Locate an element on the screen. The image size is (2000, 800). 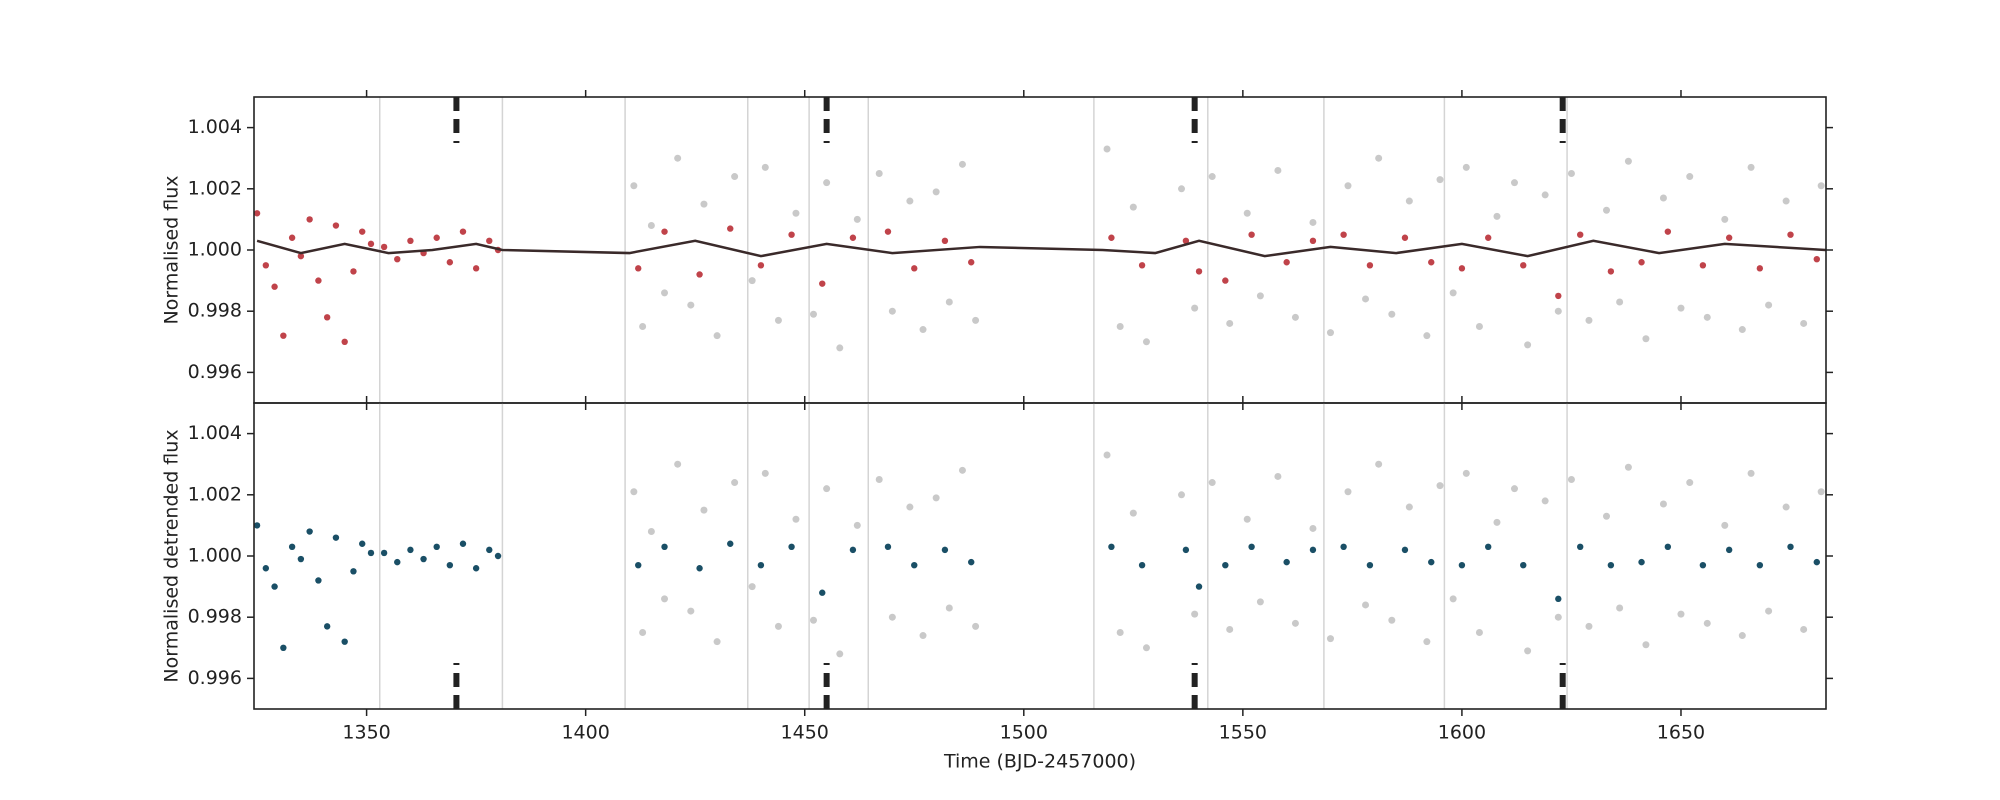
x-tick-label: 1450 is located at coordinates (805, 733).